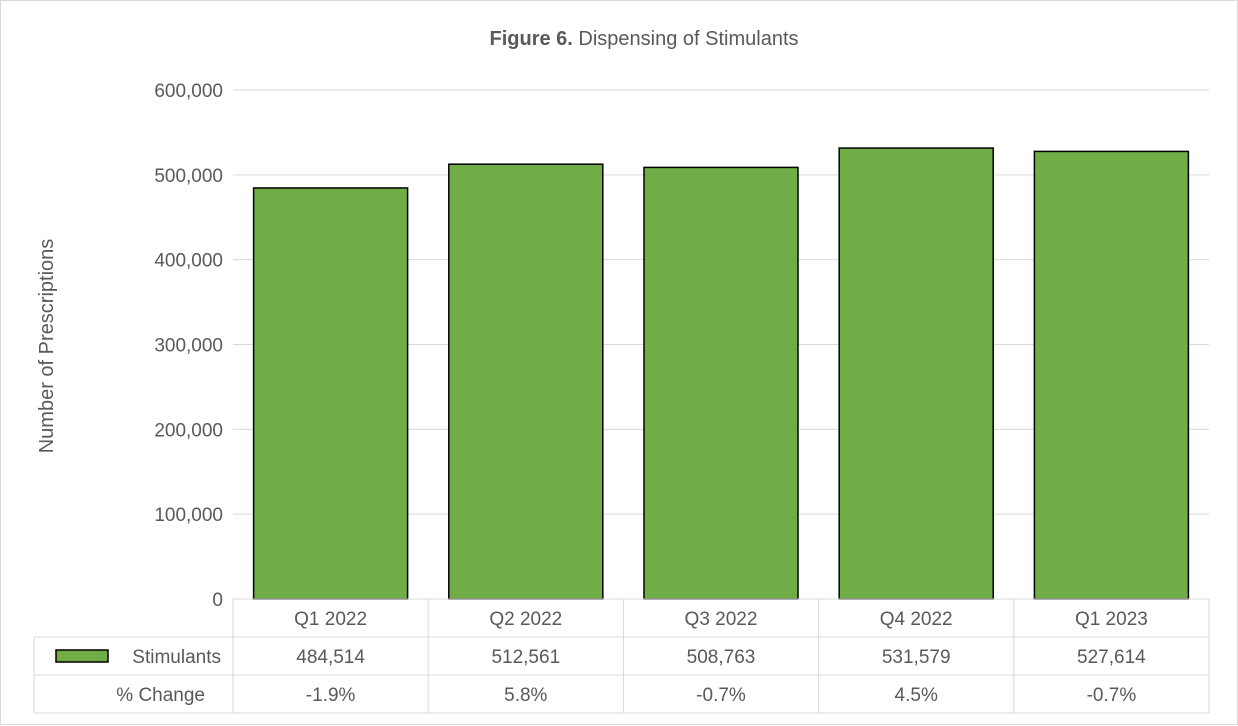 The height and width of the screenshot is (726, 1238). What do you see at coordinates (188, 91) in the screenshot?
I see `y-tick-label: 600,000` at bounding box center [188, 91].